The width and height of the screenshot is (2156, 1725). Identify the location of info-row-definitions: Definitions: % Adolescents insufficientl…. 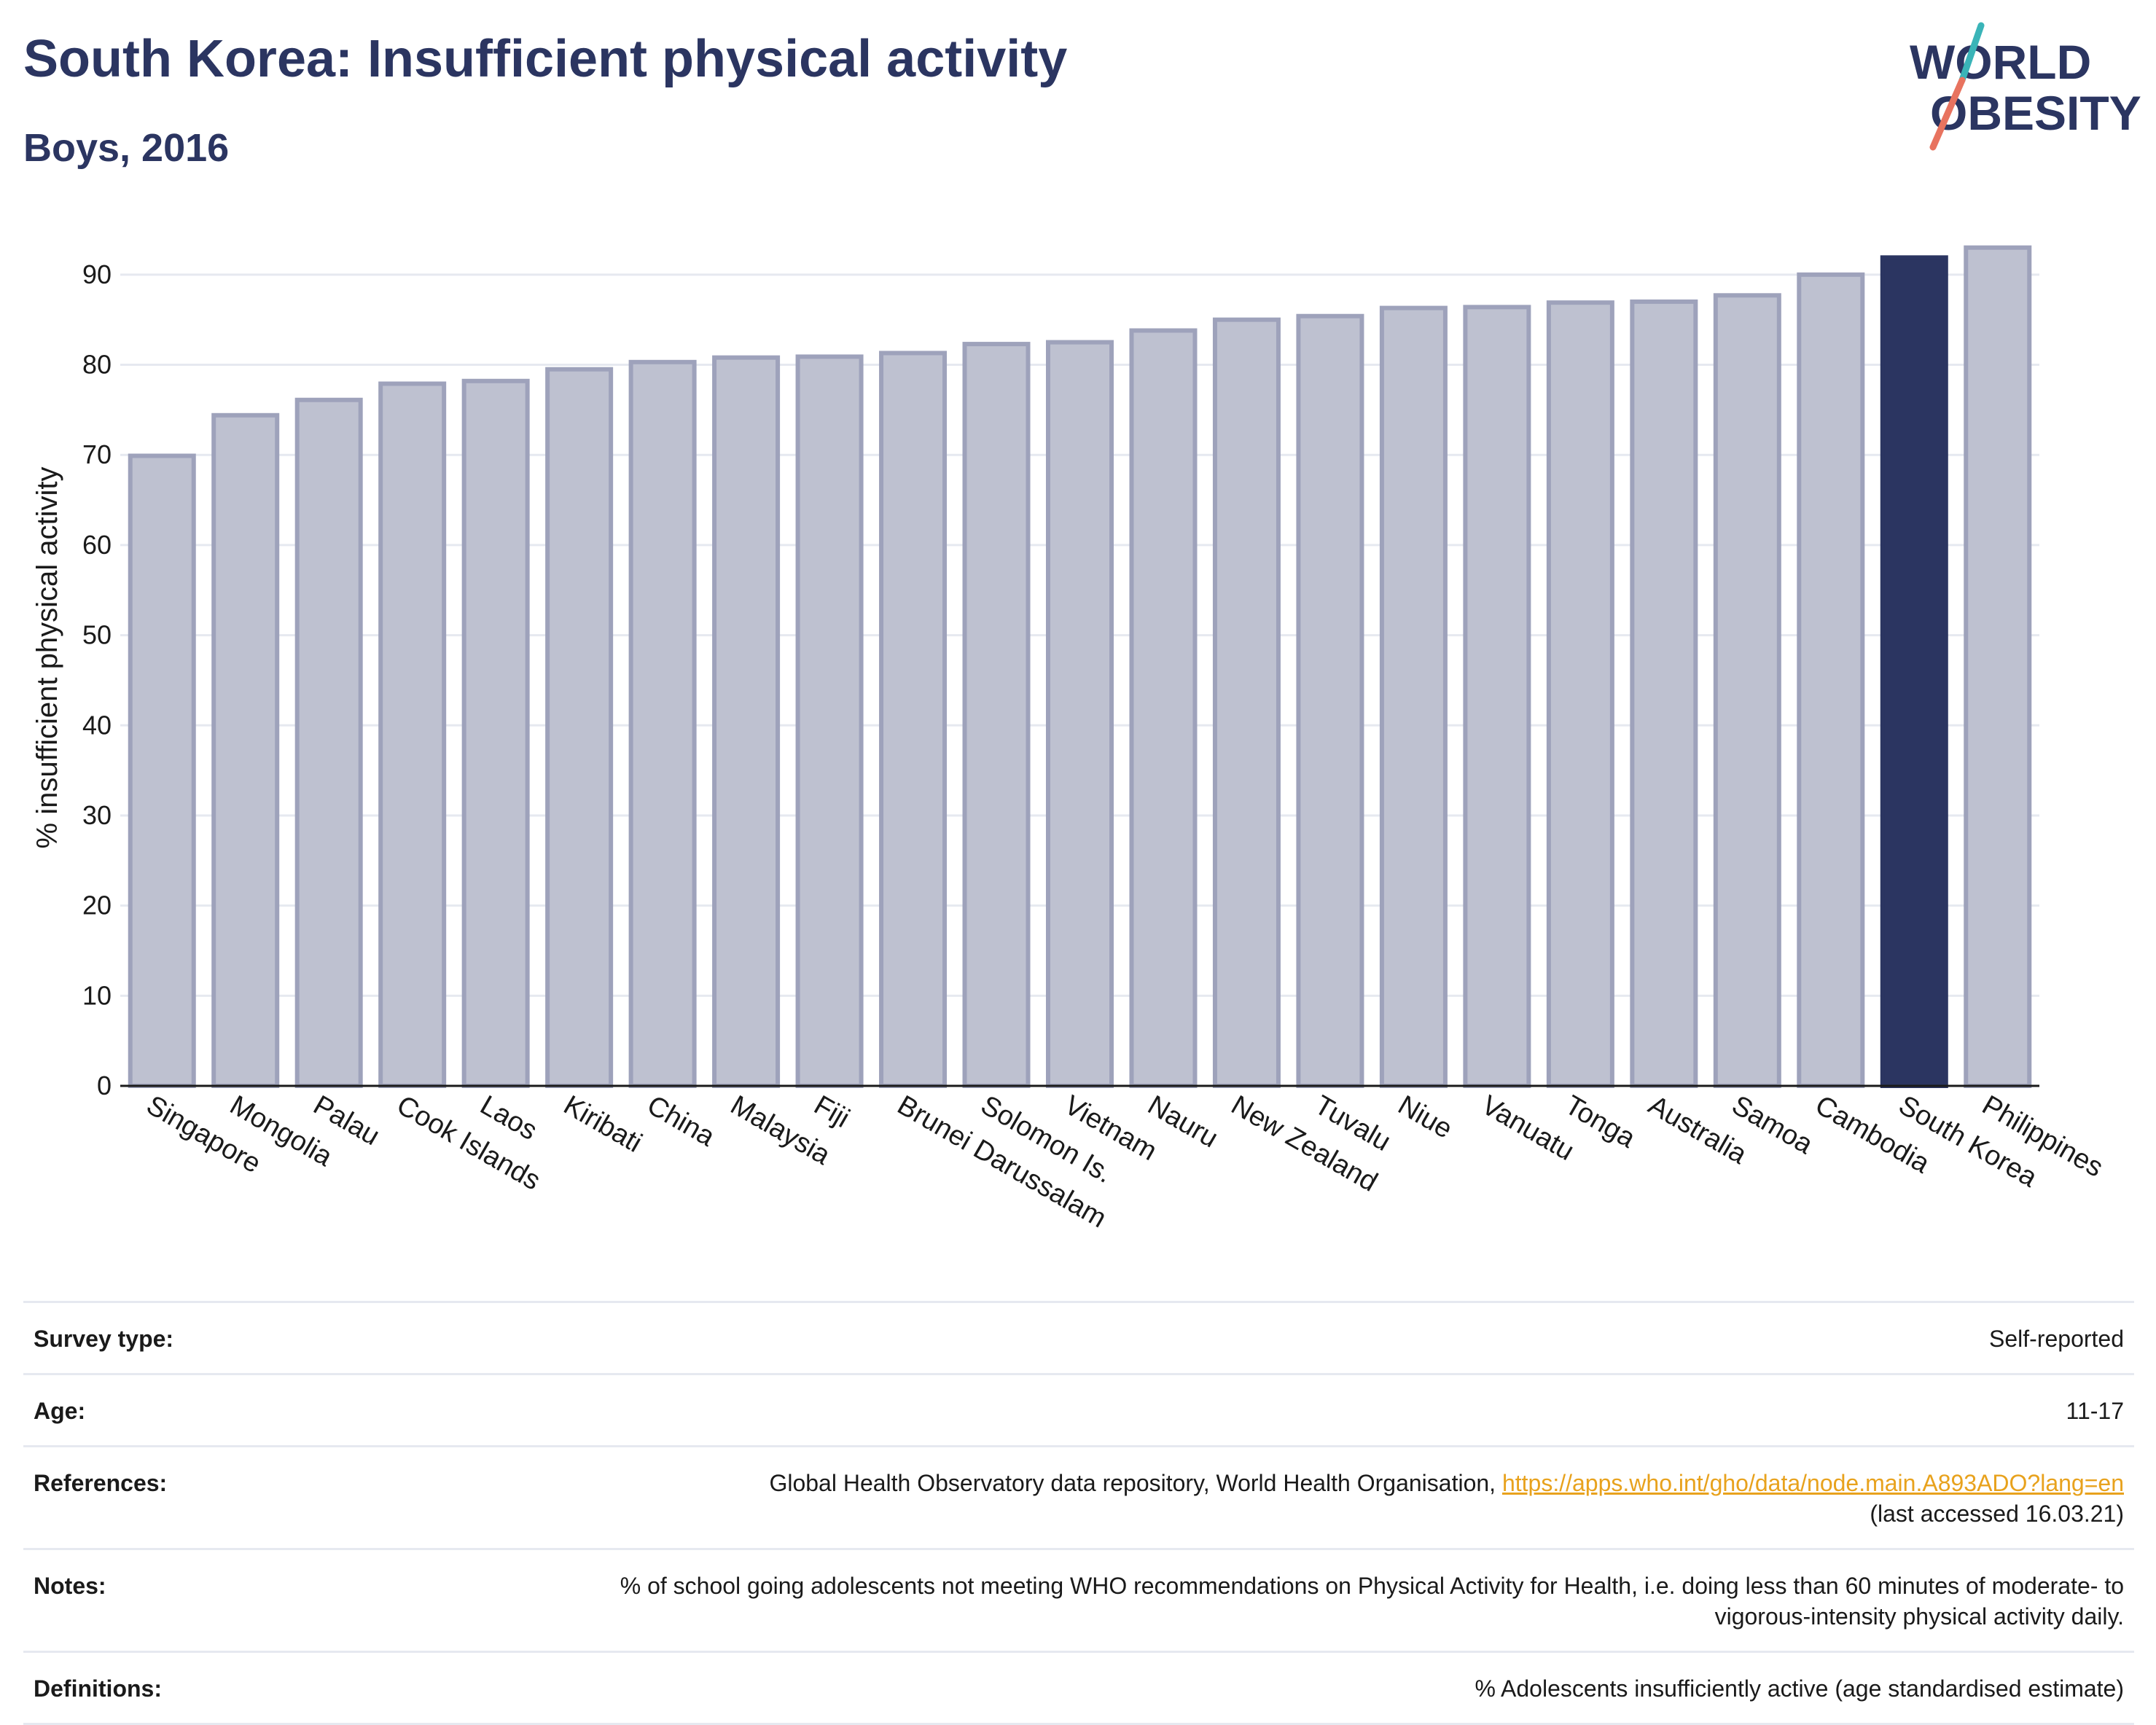
(1079, 1689).